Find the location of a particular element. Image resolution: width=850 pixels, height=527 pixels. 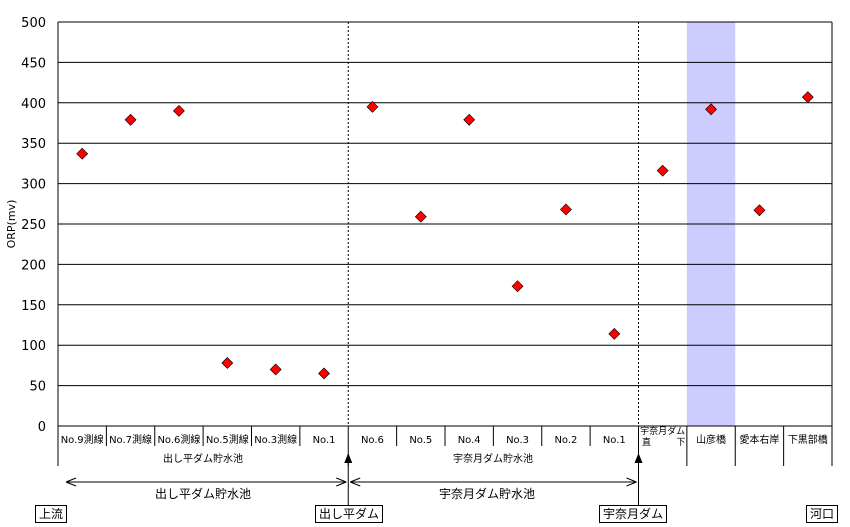

category-label: 直 is located at coordinates (646, 442).